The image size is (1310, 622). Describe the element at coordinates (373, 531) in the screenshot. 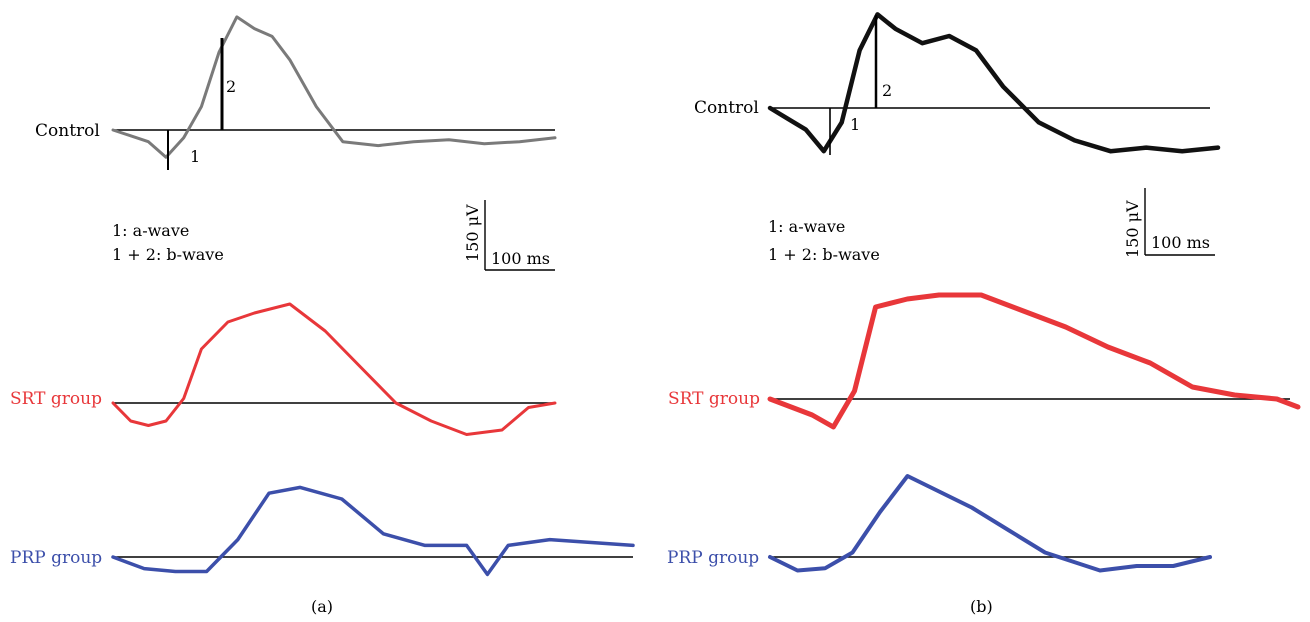

I see `trace-prp-a` at that location.